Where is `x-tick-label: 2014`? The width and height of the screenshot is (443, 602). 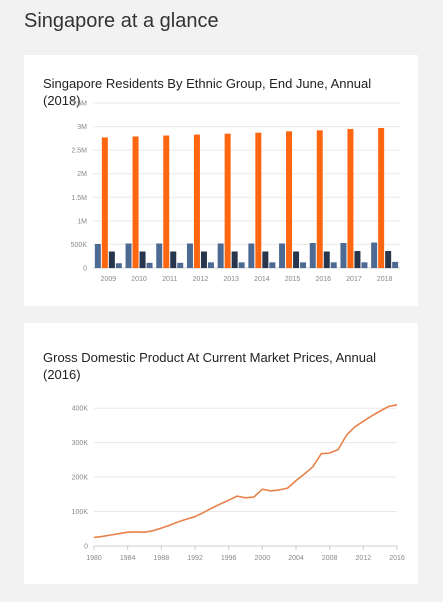 x-tick-label: 2014 is located at coordinates (262, 279).